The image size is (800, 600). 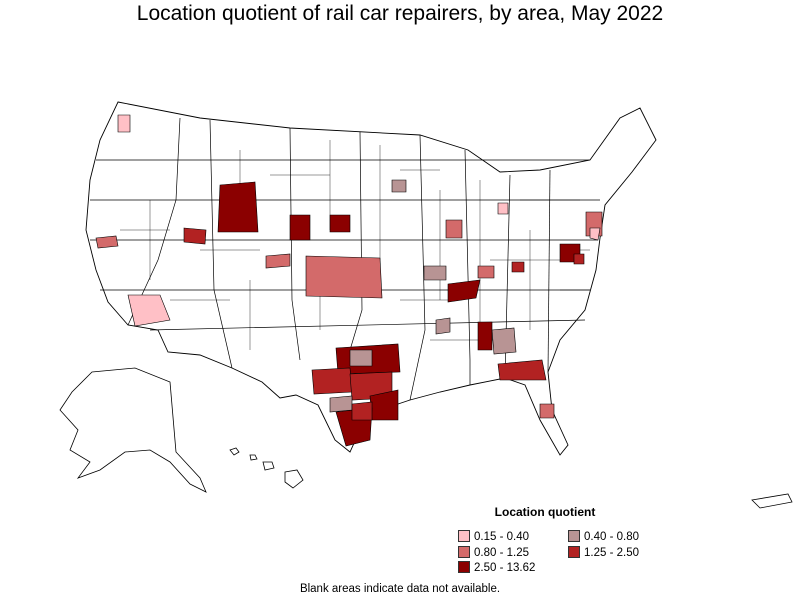 I want to click on area-texas-dfw, so click(x=361, y=358).